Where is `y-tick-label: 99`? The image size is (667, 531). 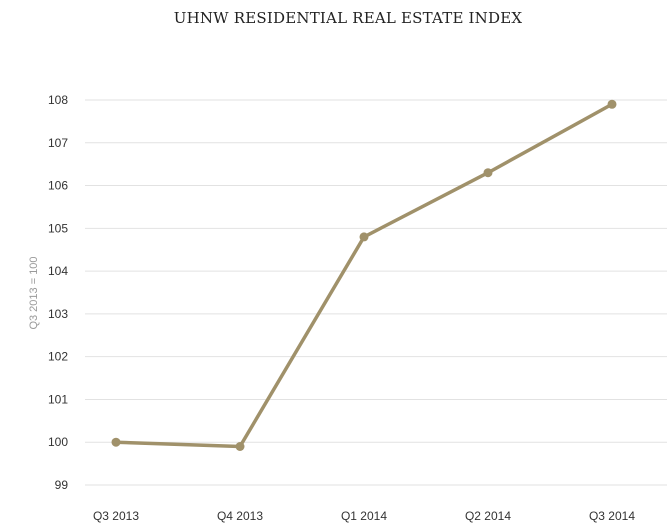 y-tick-label: 99 is located at coordinates (62, 485).